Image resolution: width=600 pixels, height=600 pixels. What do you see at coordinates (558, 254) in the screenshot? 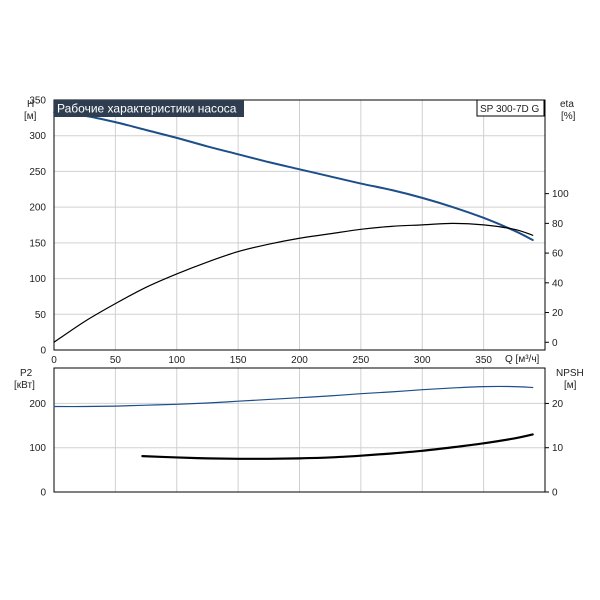
I see `top-right-tick-label: 60` at bounding box center [558, 254].